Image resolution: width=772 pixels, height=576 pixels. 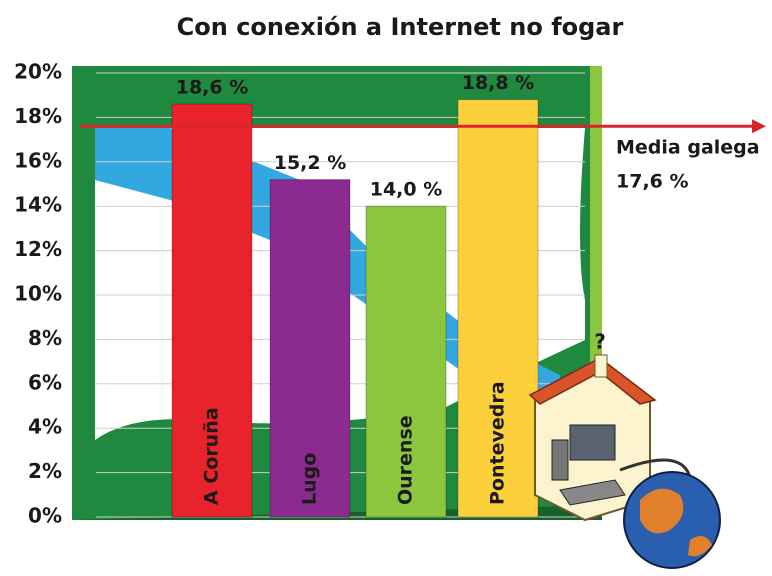 What do you see at coordinates (406, 190) in the screenshot?
I see `value-label: 14,0 %` at bounding box center [406, 190].